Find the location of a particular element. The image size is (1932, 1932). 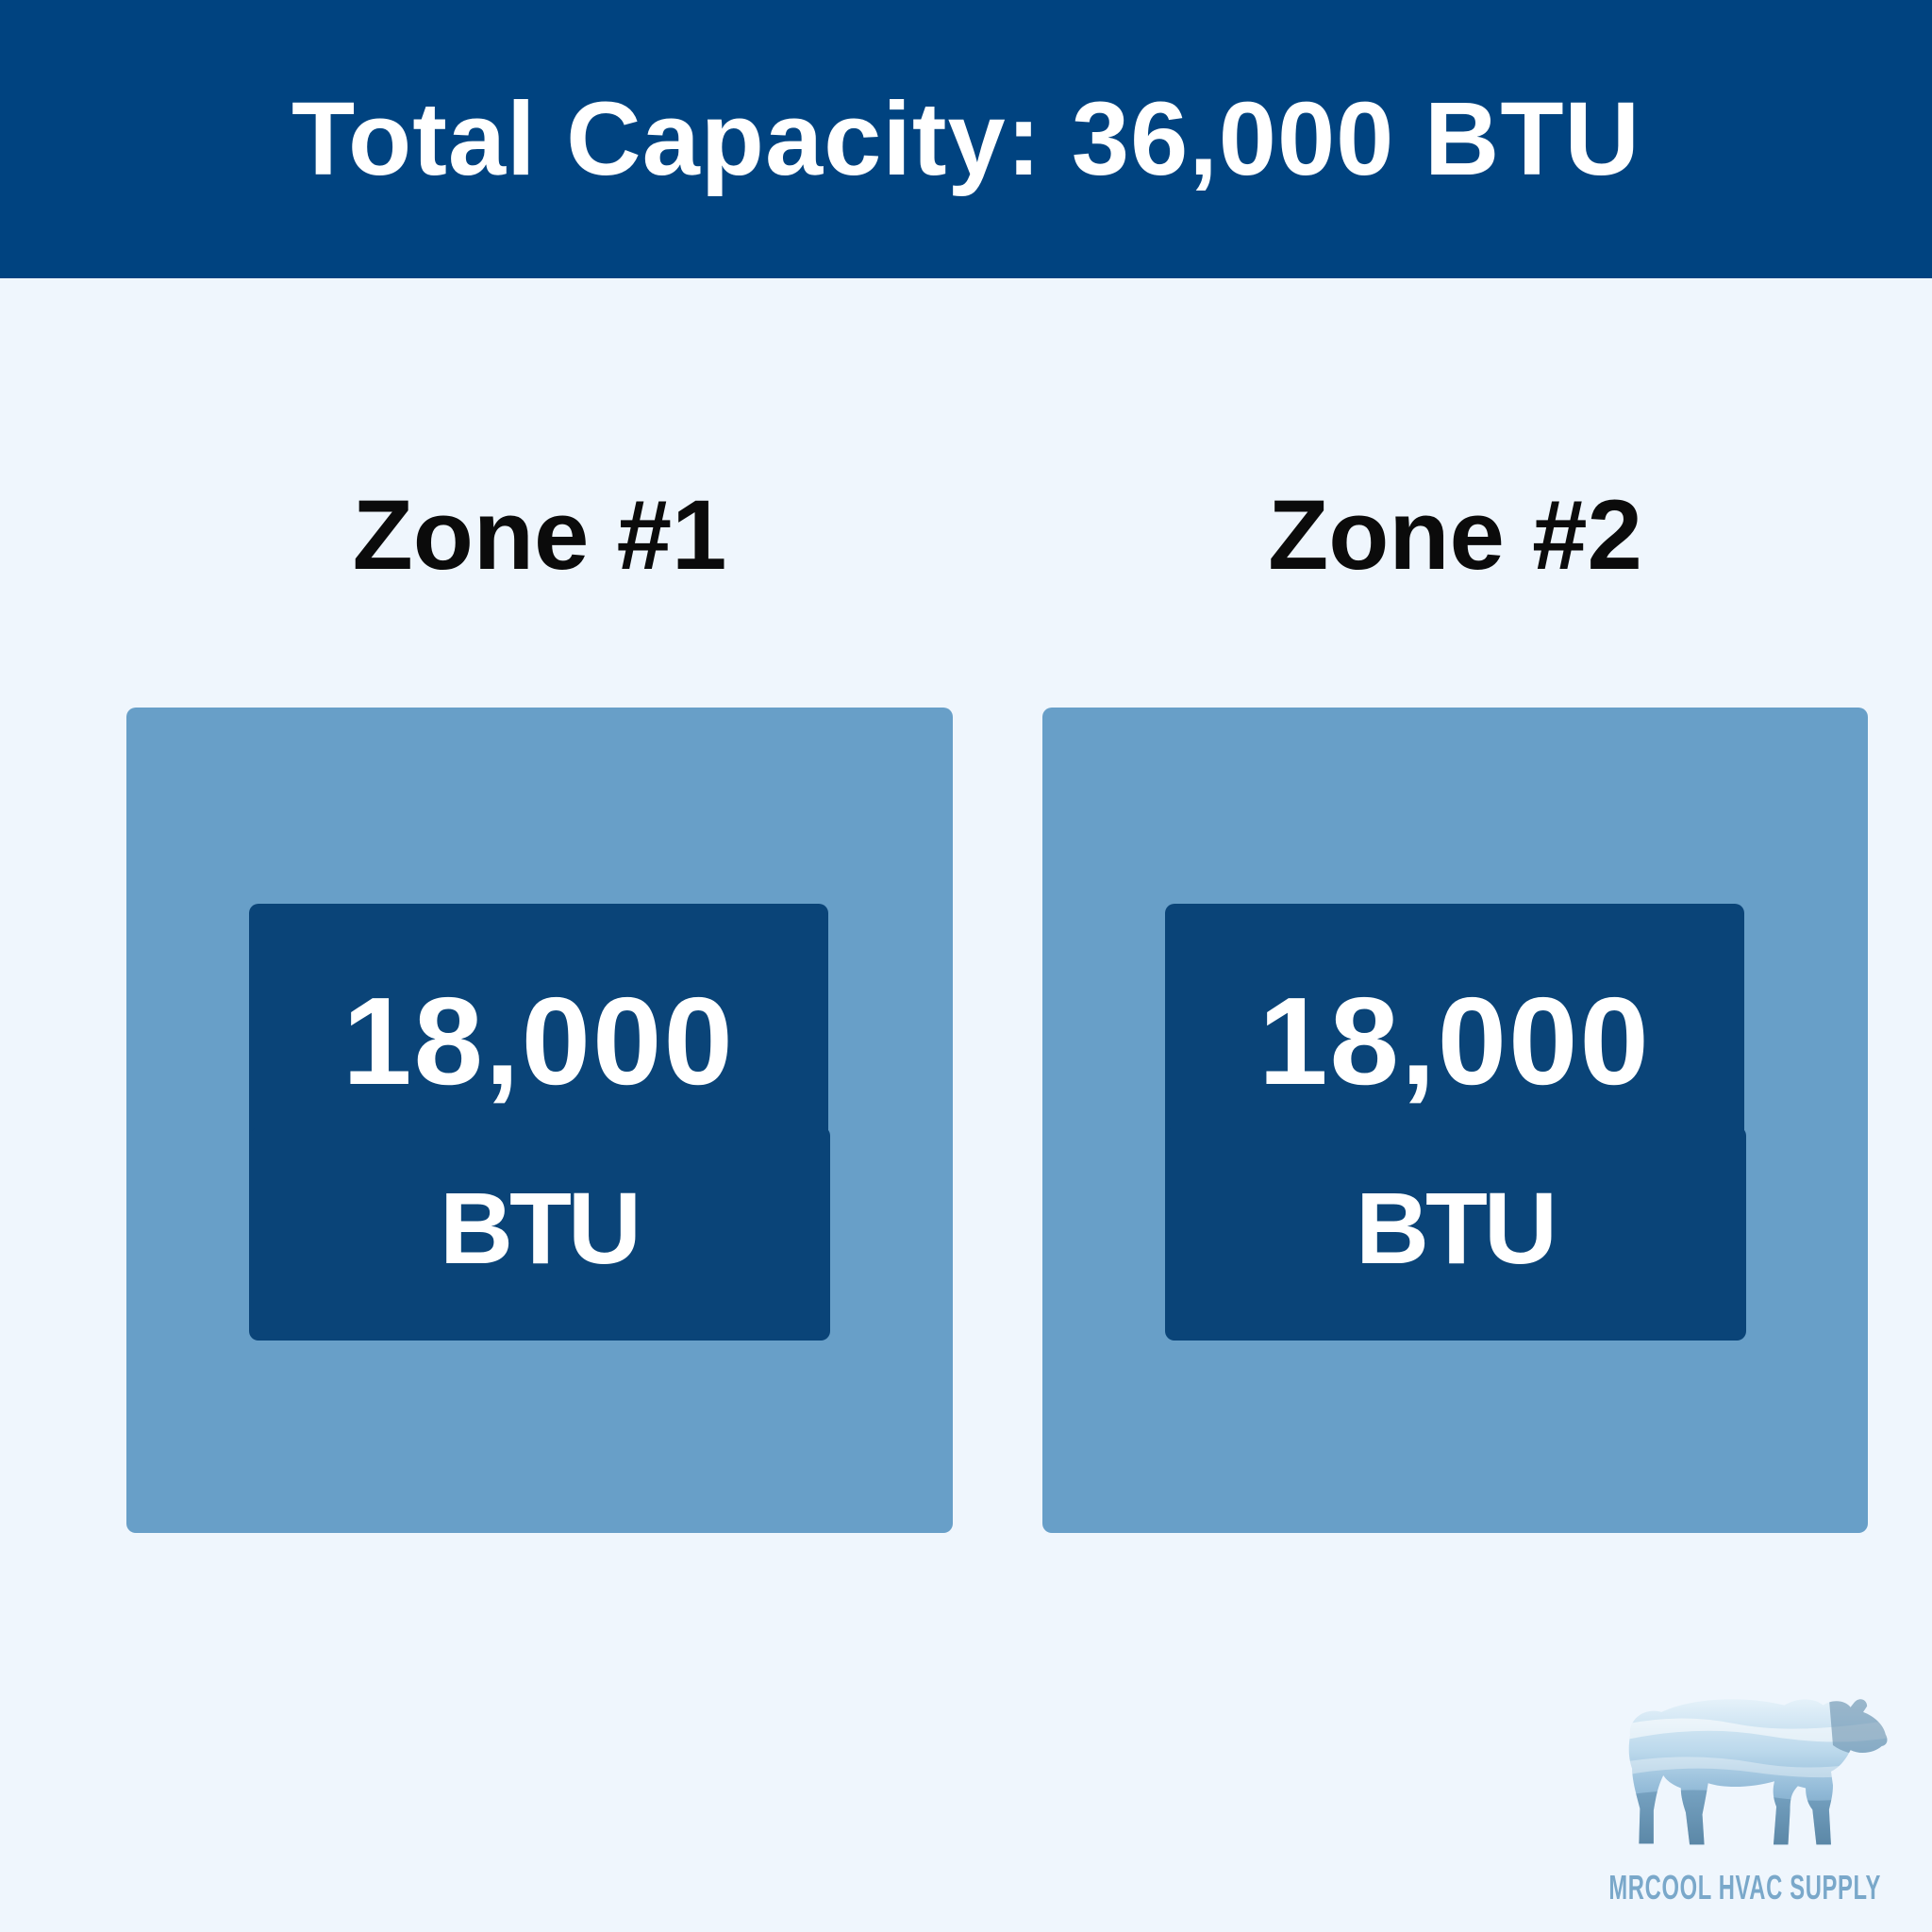

zone-2-capacity-plate: 18,000 BTU is located at coordinates (1456, 1123).